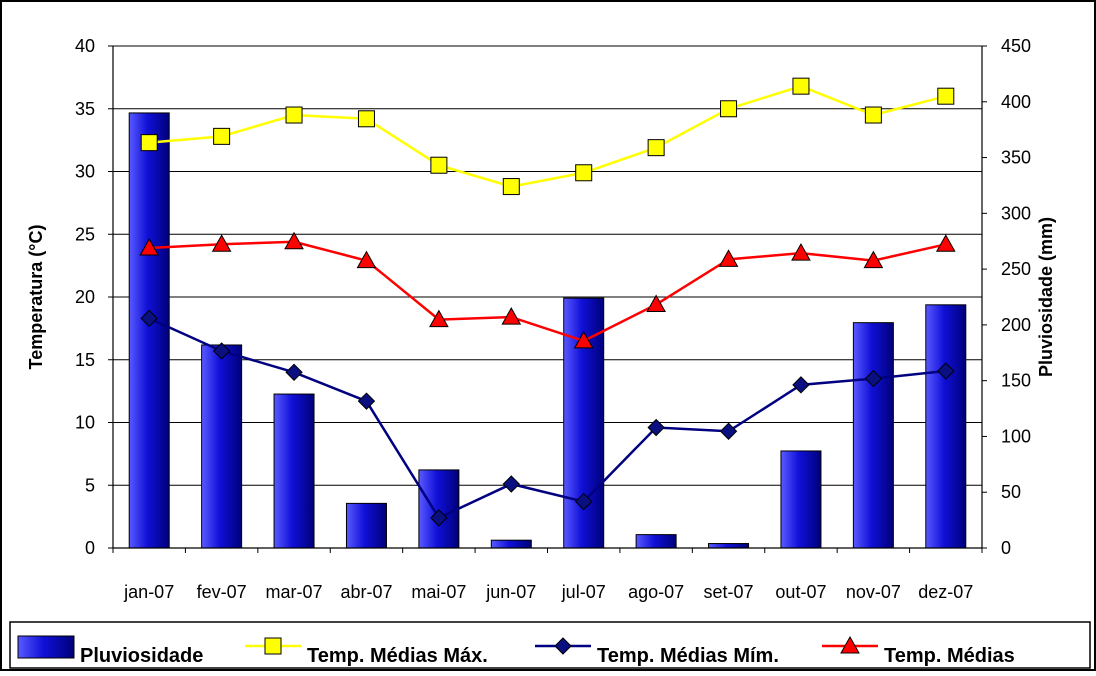 Image resolution: width=1096 pixels, height=676 pixels. I want to click on right-tick-label: 450, so click(1016, 46).